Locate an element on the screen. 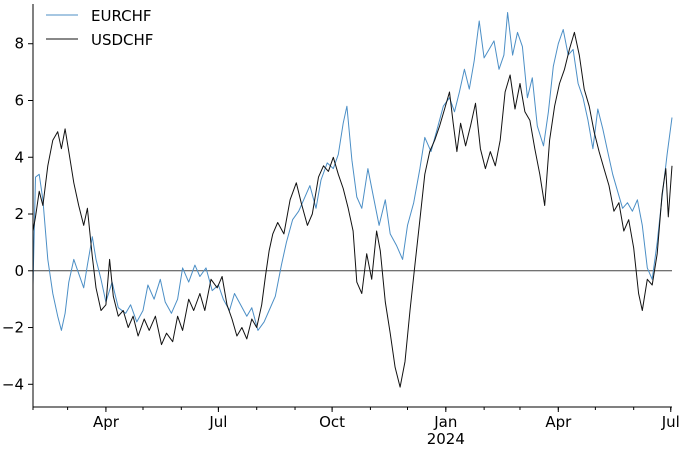 The width and height of the screenshot is (686, 452). x-tick-label: Oct is located at coordinates (332, 422).